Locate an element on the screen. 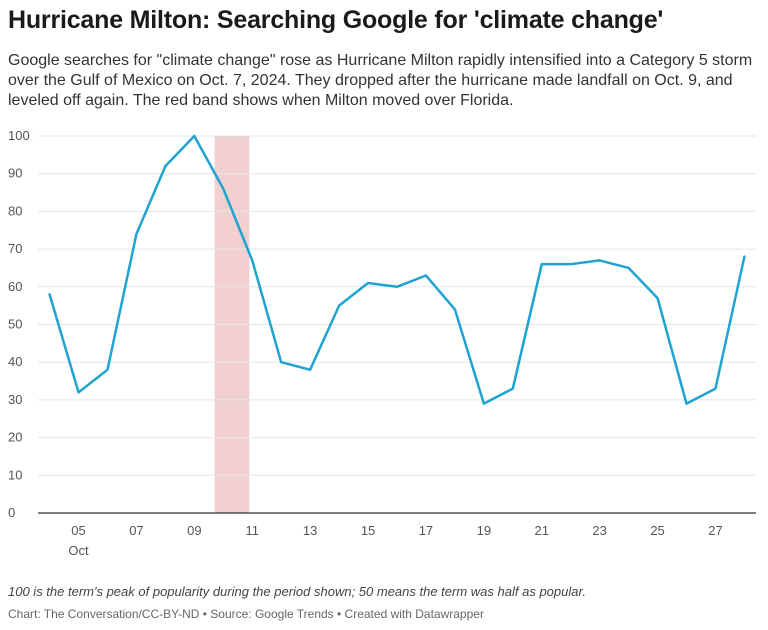 This screenshot has width=768, height=630. x-tick-month-label: Oct is located at coordinates (78, 550).